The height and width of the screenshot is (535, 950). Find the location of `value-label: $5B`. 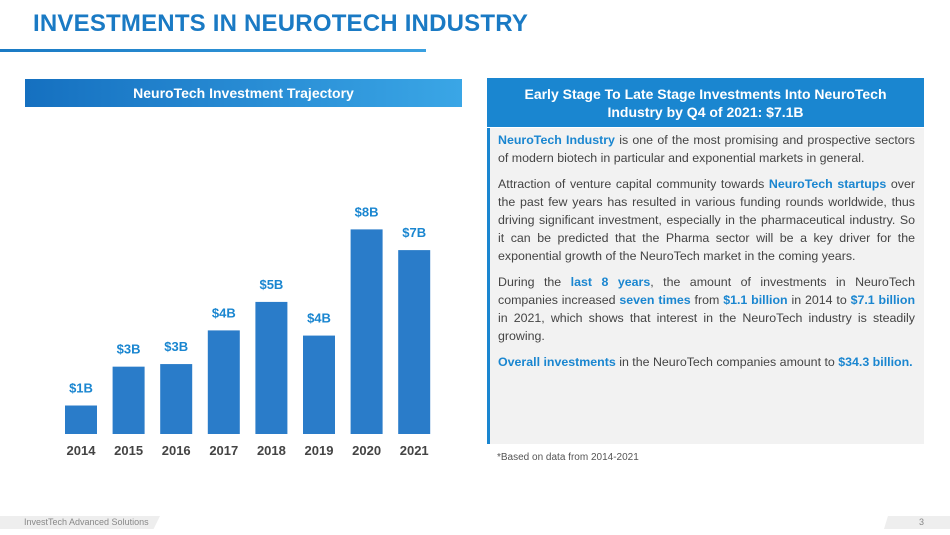

value-label: $5B is located at coordinates (271, 284).